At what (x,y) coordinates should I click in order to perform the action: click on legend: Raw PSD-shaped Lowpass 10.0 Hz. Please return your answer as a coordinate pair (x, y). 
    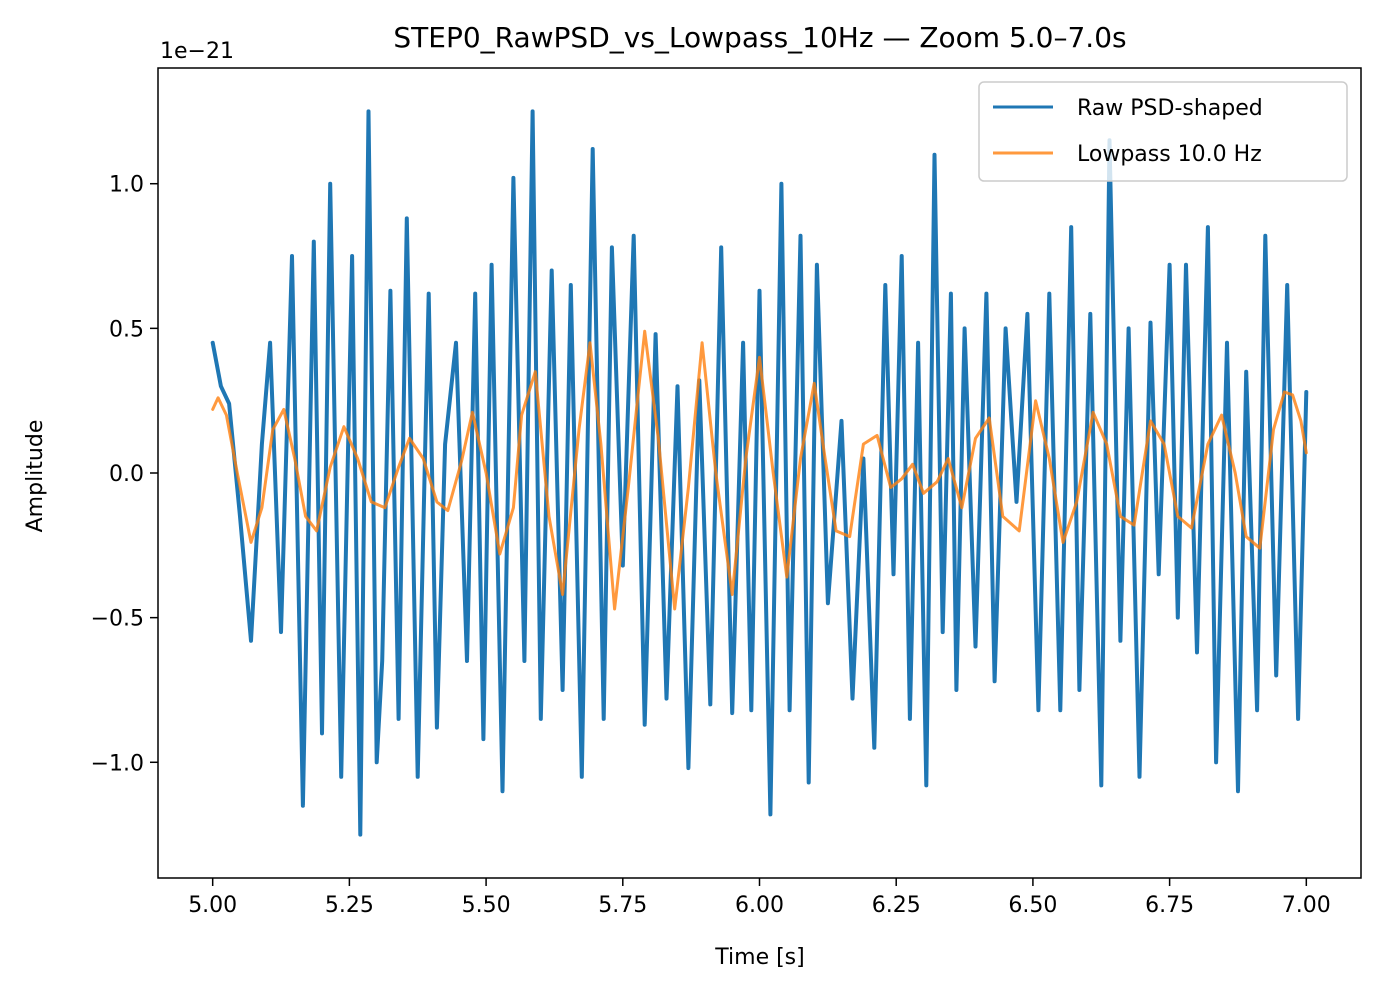
    Looking at the image, I should click on (1163, 131).